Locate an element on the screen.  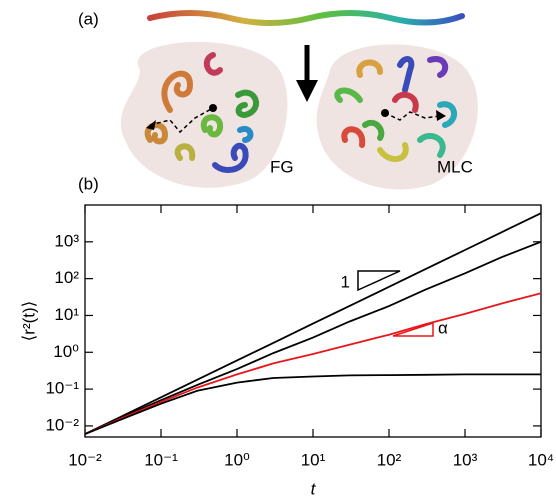
x-tick-label: 10⁰ is located at coordinates (237, 459).